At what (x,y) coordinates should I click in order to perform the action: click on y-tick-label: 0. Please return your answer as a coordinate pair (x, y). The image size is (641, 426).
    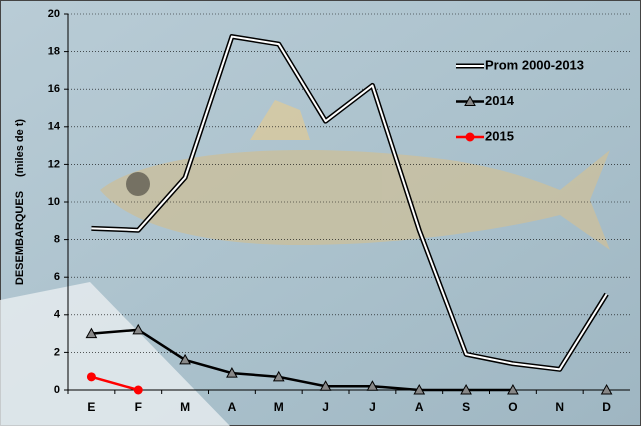
    Looking at the image, I should click on (57, 390).